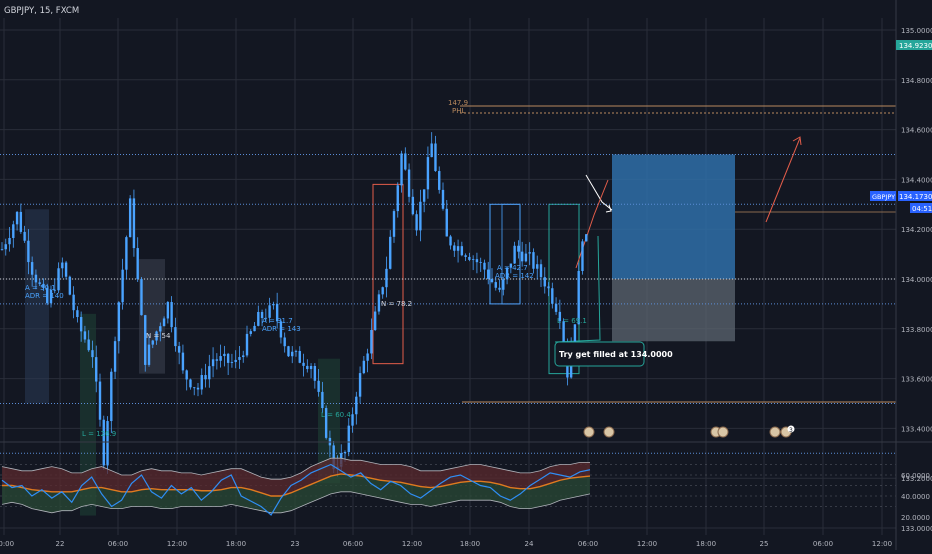 The height and width of the screenshot is (554, 932). What do you see at coordinates (514, 276) in the screenshot?
I see `label-adr-day3: ADR = 142` at bounding box center [514, 276].